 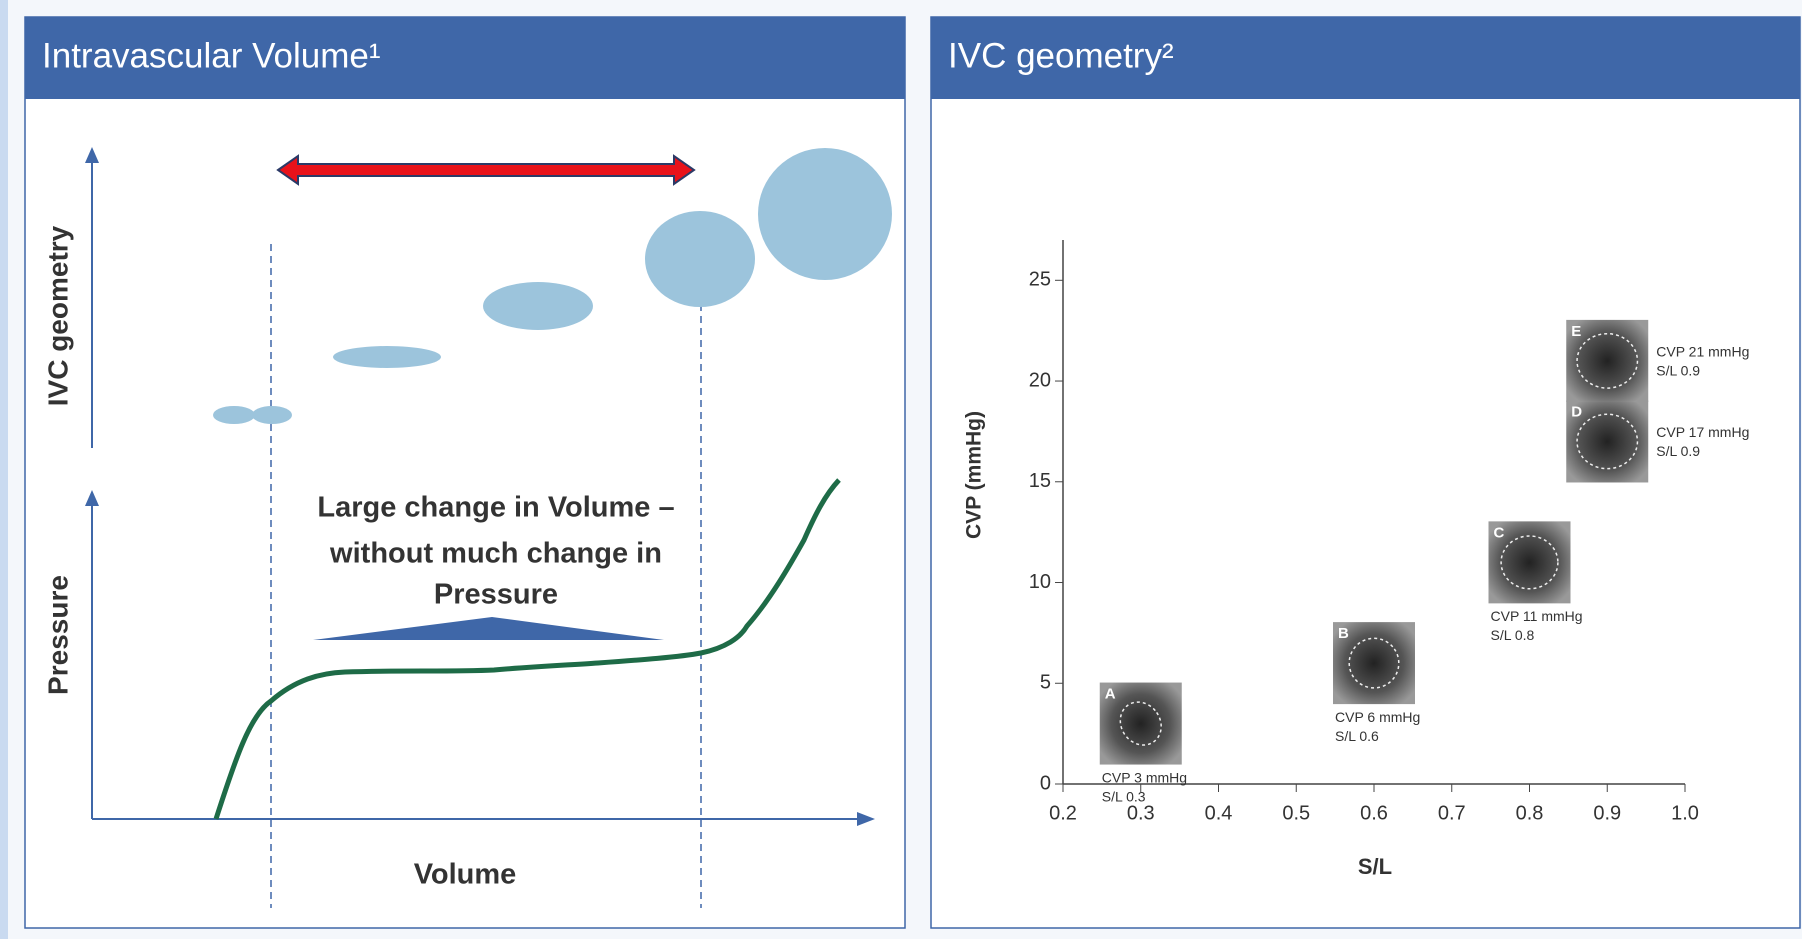 What do you see at coordinates (1045, 783) in the screenshot?
I see `y-tick-label: 0` at bounding box center [1045, 783].